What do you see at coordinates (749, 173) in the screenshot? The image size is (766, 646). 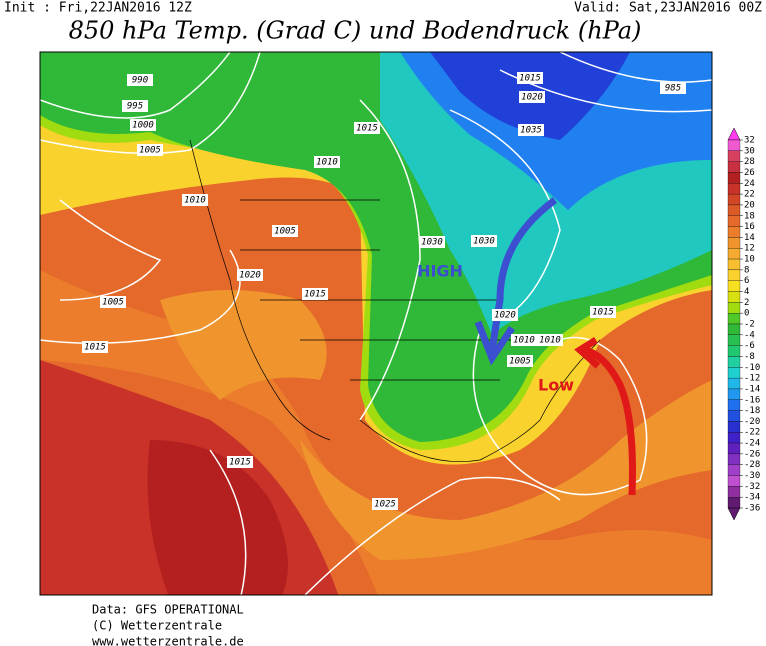 I see `colorbar-label: 26` at bounding box center [749, 173].